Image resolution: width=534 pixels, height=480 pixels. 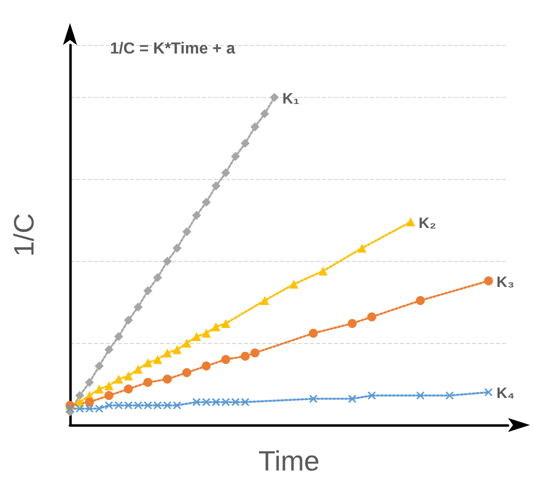 What do you see at coordinates (289, 461) in the screenshot?
I see `x-axis-title: Time` at bounding box center [289, 461].